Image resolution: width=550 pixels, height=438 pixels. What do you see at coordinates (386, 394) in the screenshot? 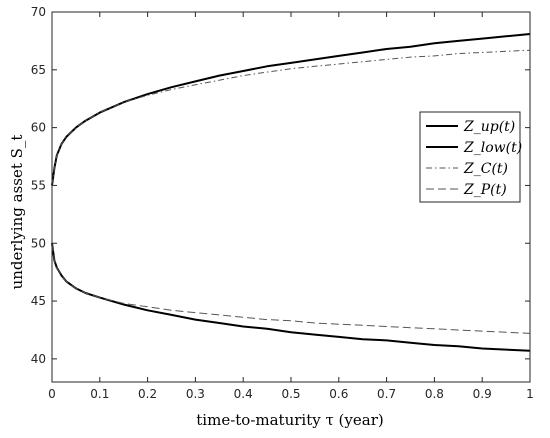
I see `x-tick-label: 0.7` at bounding box center [386, 394].